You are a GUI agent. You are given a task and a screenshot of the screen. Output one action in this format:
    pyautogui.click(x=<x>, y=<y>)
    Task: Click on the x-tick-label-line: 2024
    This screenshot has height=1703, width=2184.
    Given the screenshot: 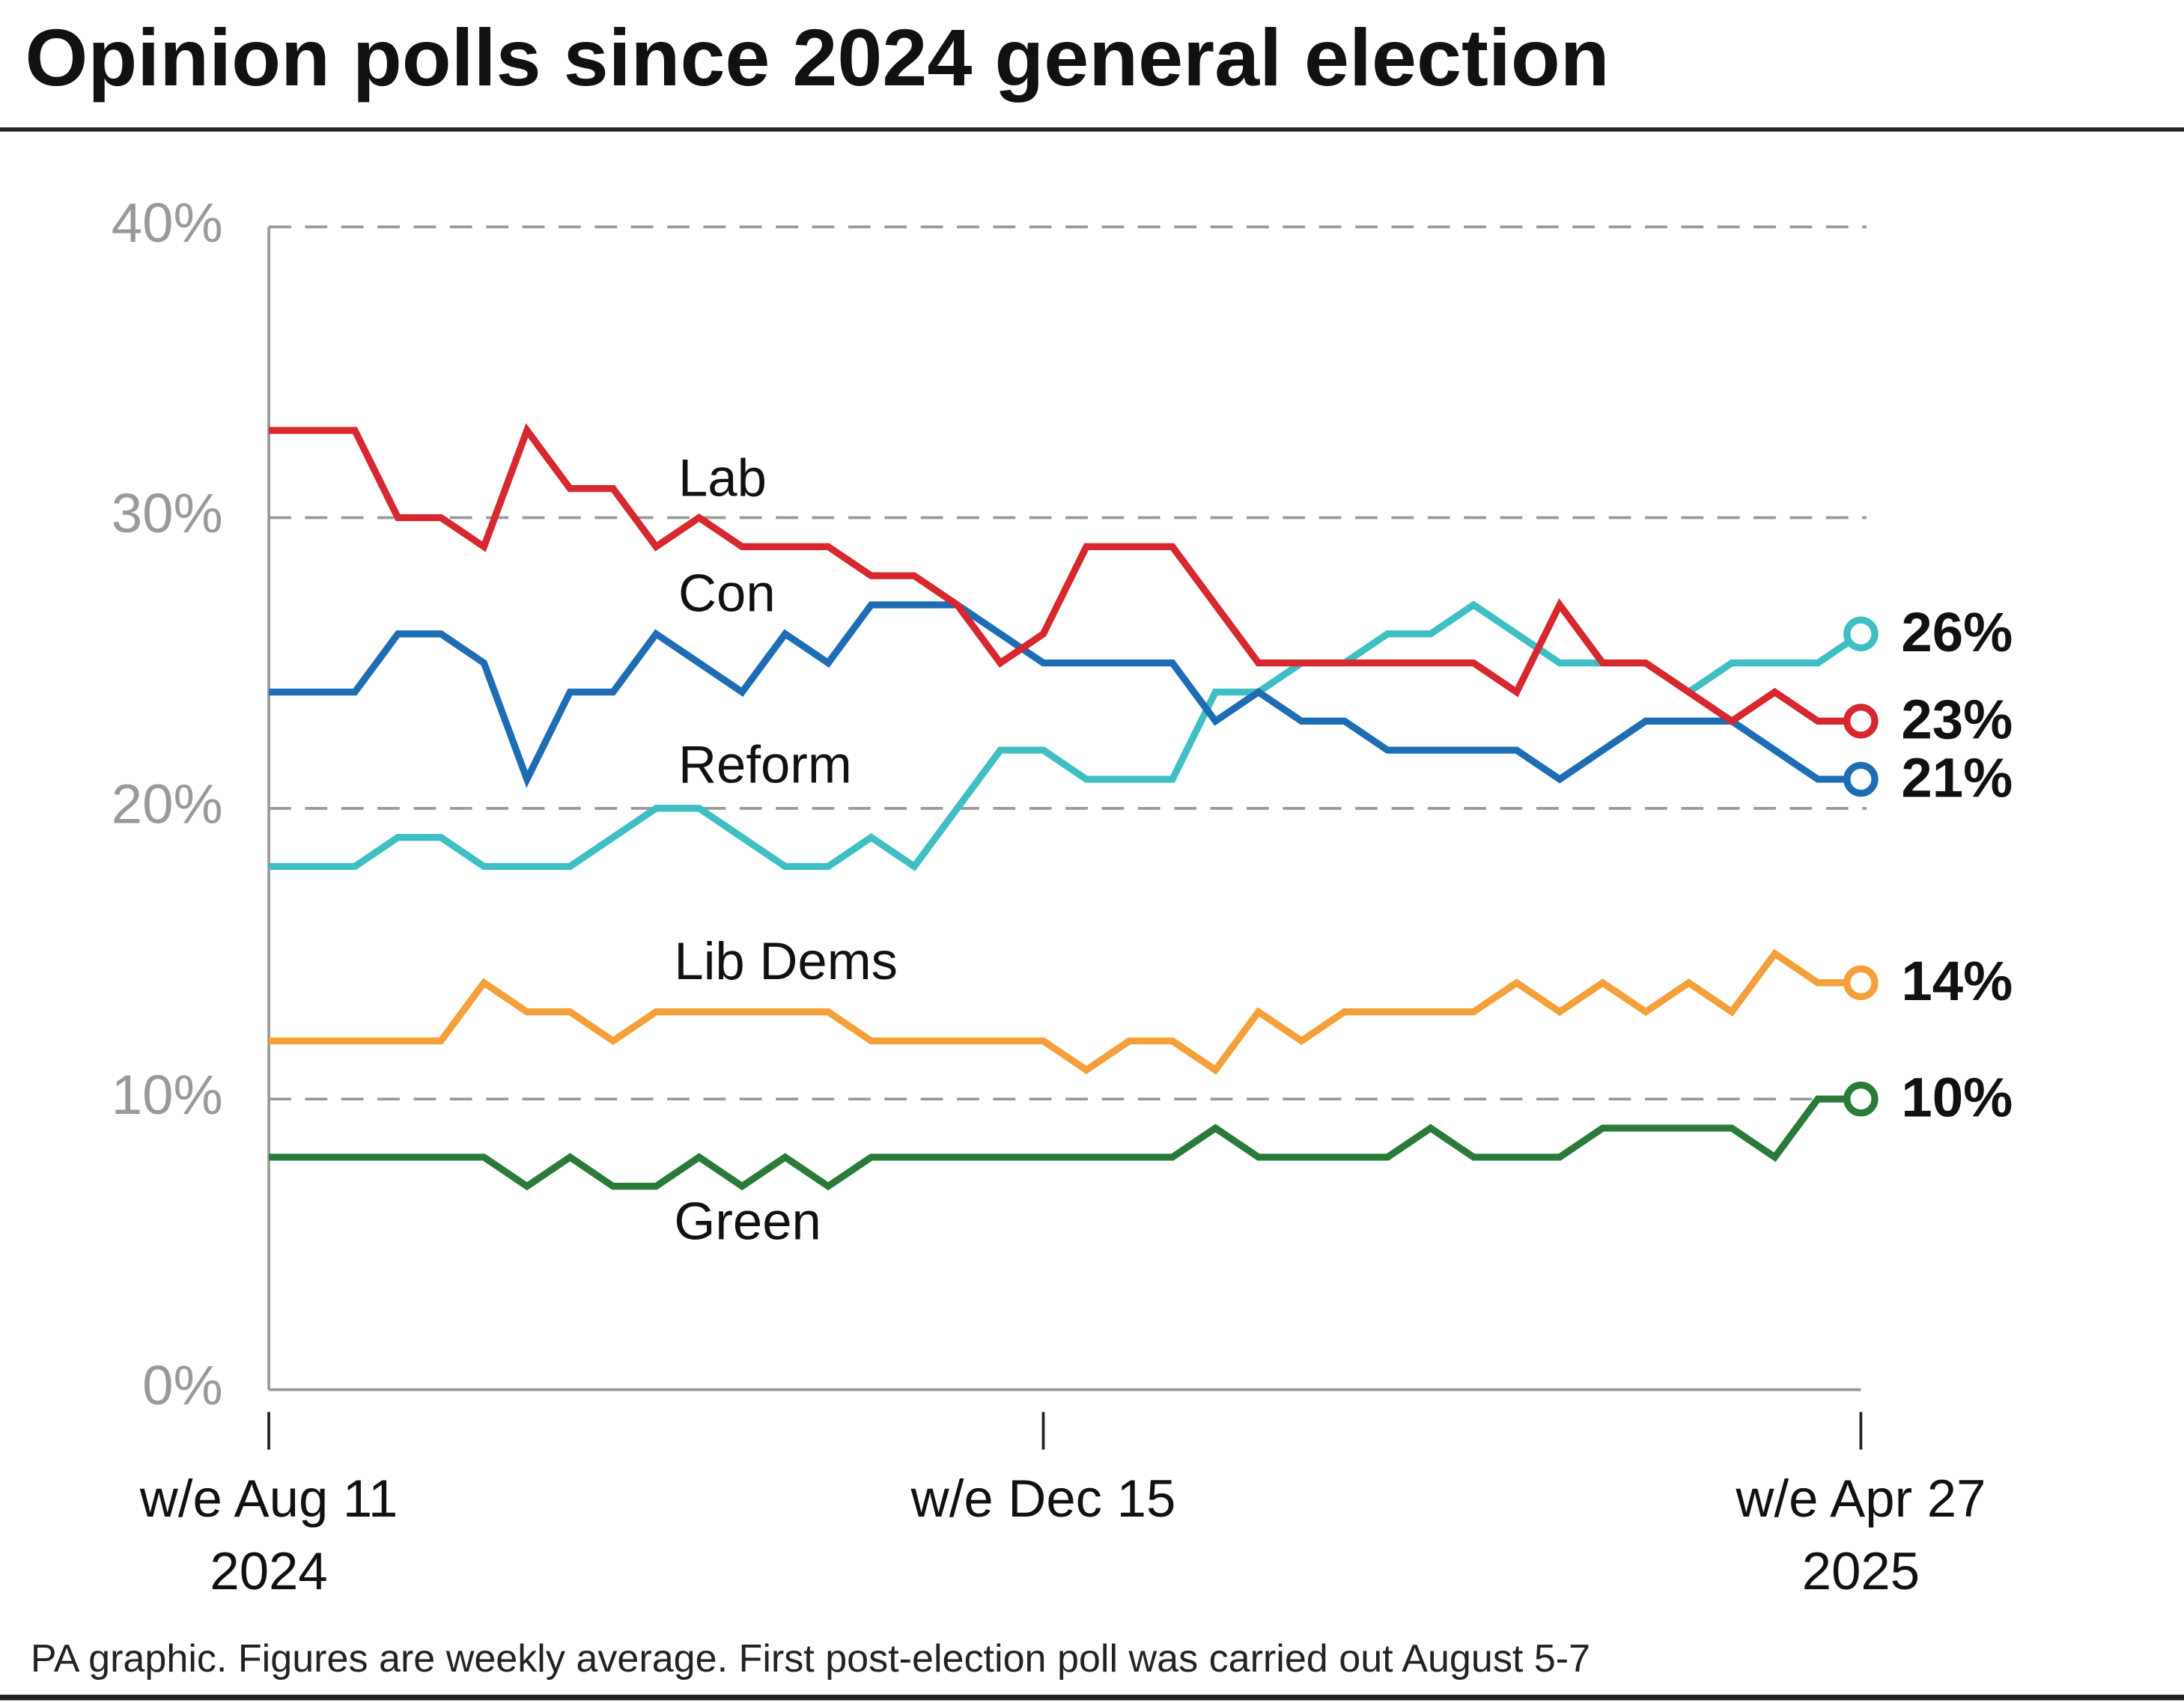 What is the action you would take?
    pyautogui.click(x=268, y=1570)
    